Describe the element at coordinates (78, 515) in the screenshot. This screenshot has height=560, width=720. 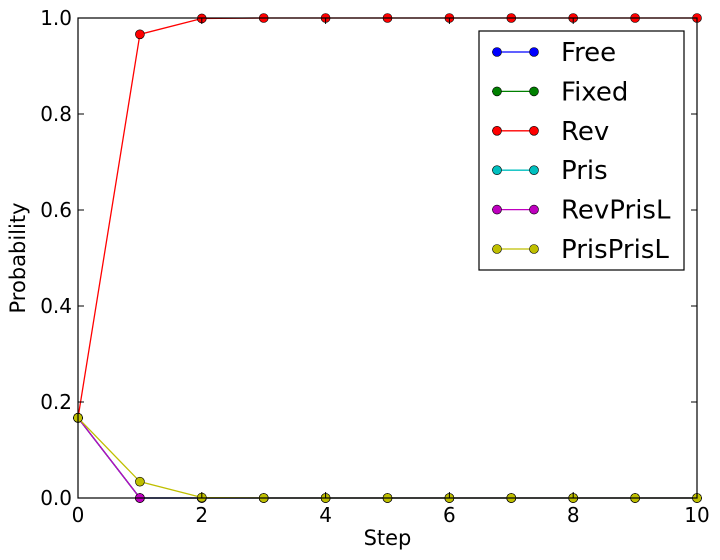
I see `x-tick-label: 0` at that location.